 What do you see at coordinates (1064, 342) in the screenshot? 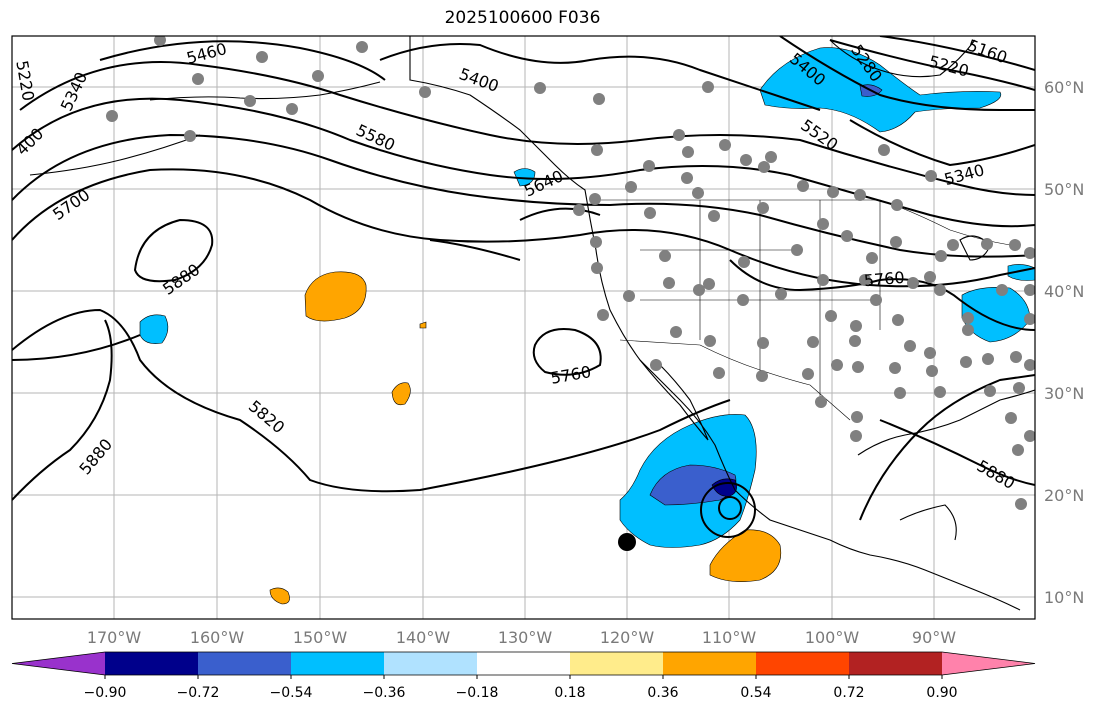
I see `latitude-labels: 60°N 50°N 40°N 30°N 20°N 10°N` at bounding box center [1064, 342].